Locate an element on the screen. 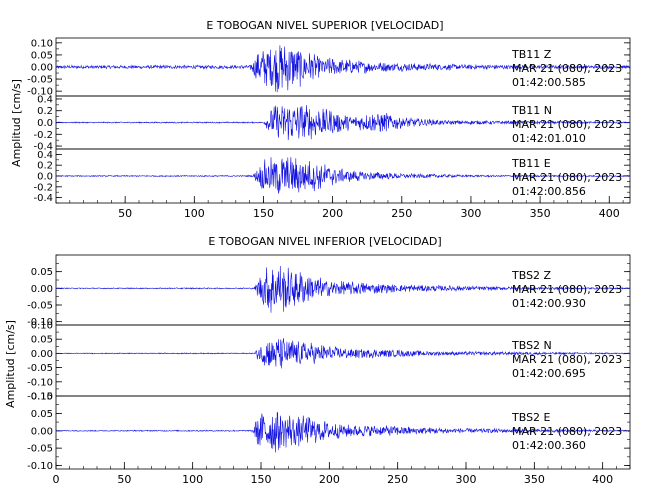 This screenshot has height=500, width=650. station-label: TB11 N is located at coordinates (531, 110).